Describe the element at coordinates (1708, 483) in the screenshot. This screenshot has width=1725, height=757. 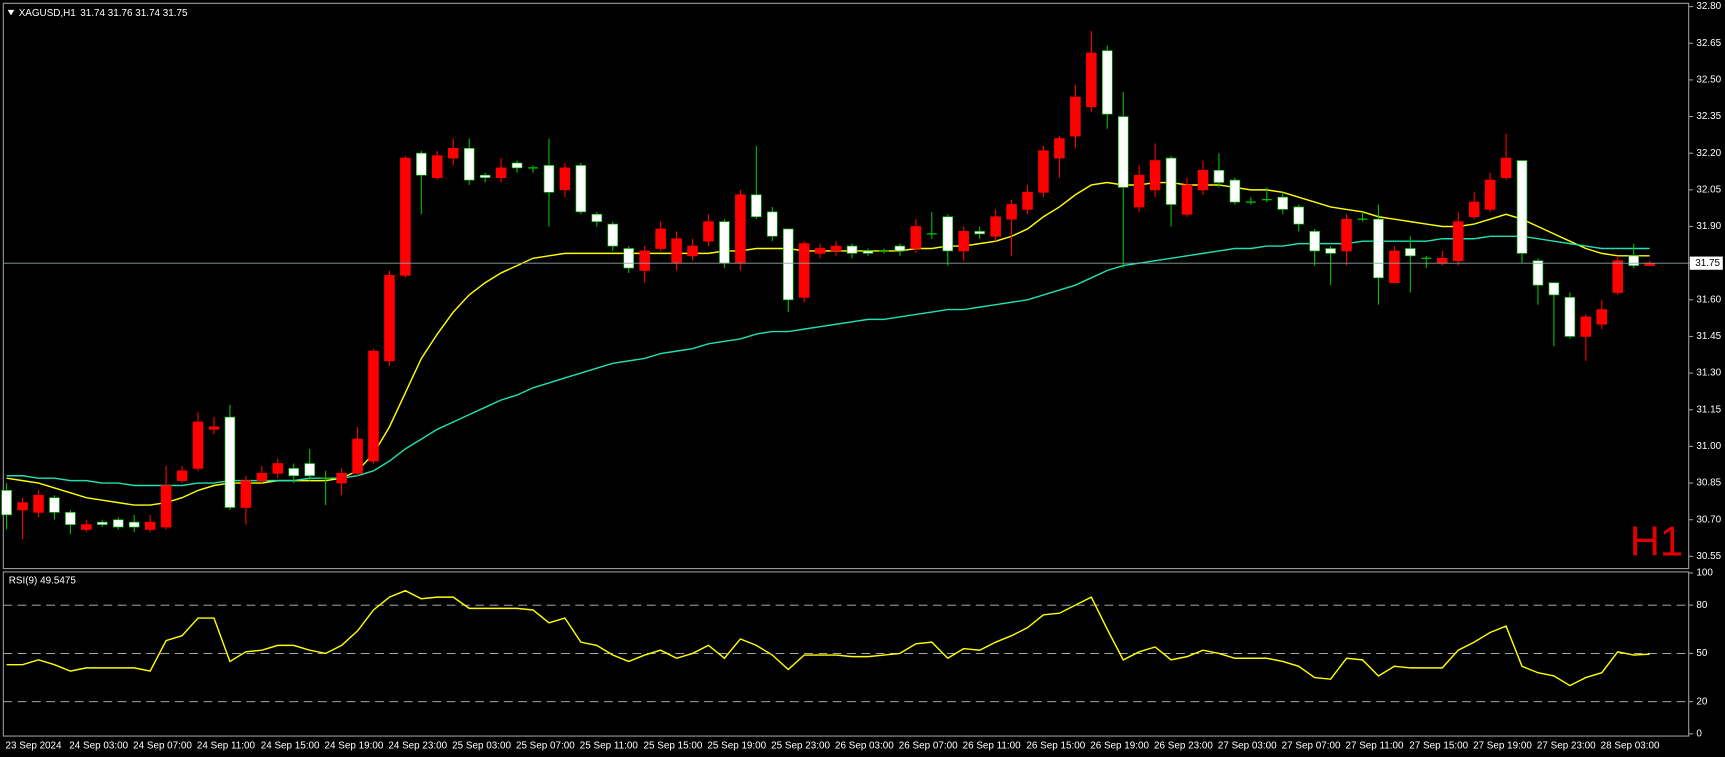
I see `y-tick-label: 30.85` at that location.